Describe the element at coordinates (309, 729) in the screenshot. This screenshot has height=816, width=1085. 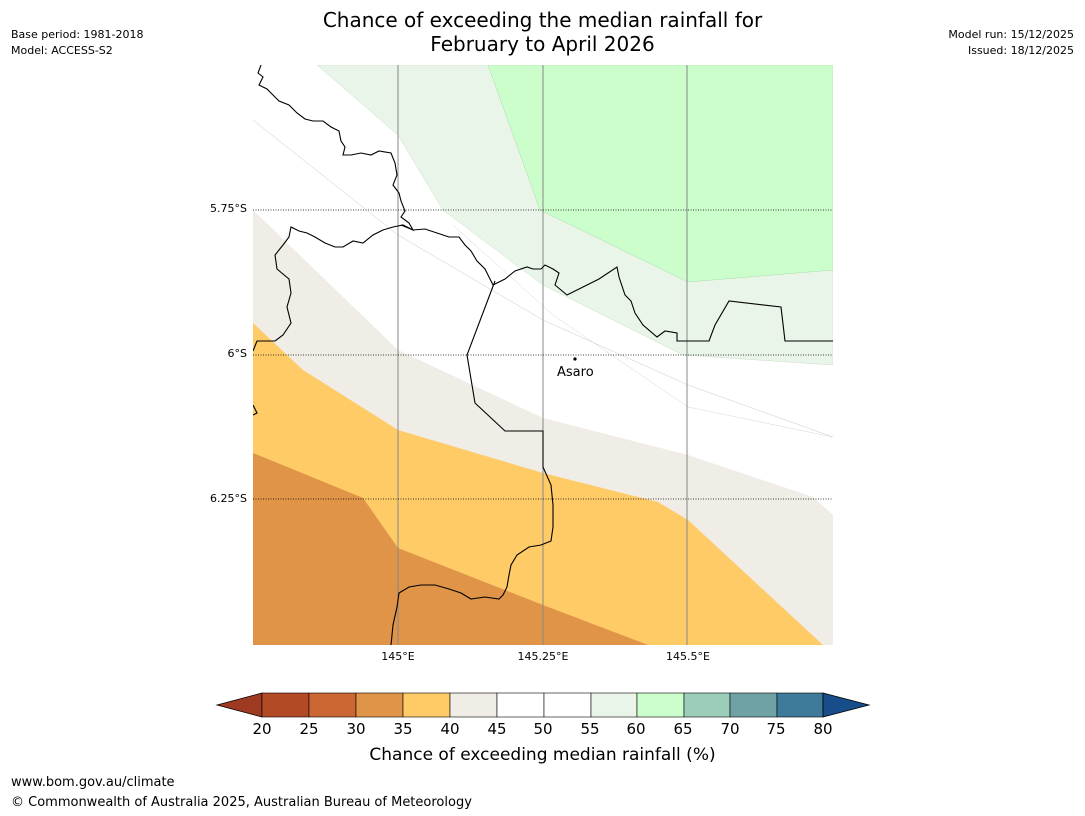
I see `cb-tick-25: 25` at that location.